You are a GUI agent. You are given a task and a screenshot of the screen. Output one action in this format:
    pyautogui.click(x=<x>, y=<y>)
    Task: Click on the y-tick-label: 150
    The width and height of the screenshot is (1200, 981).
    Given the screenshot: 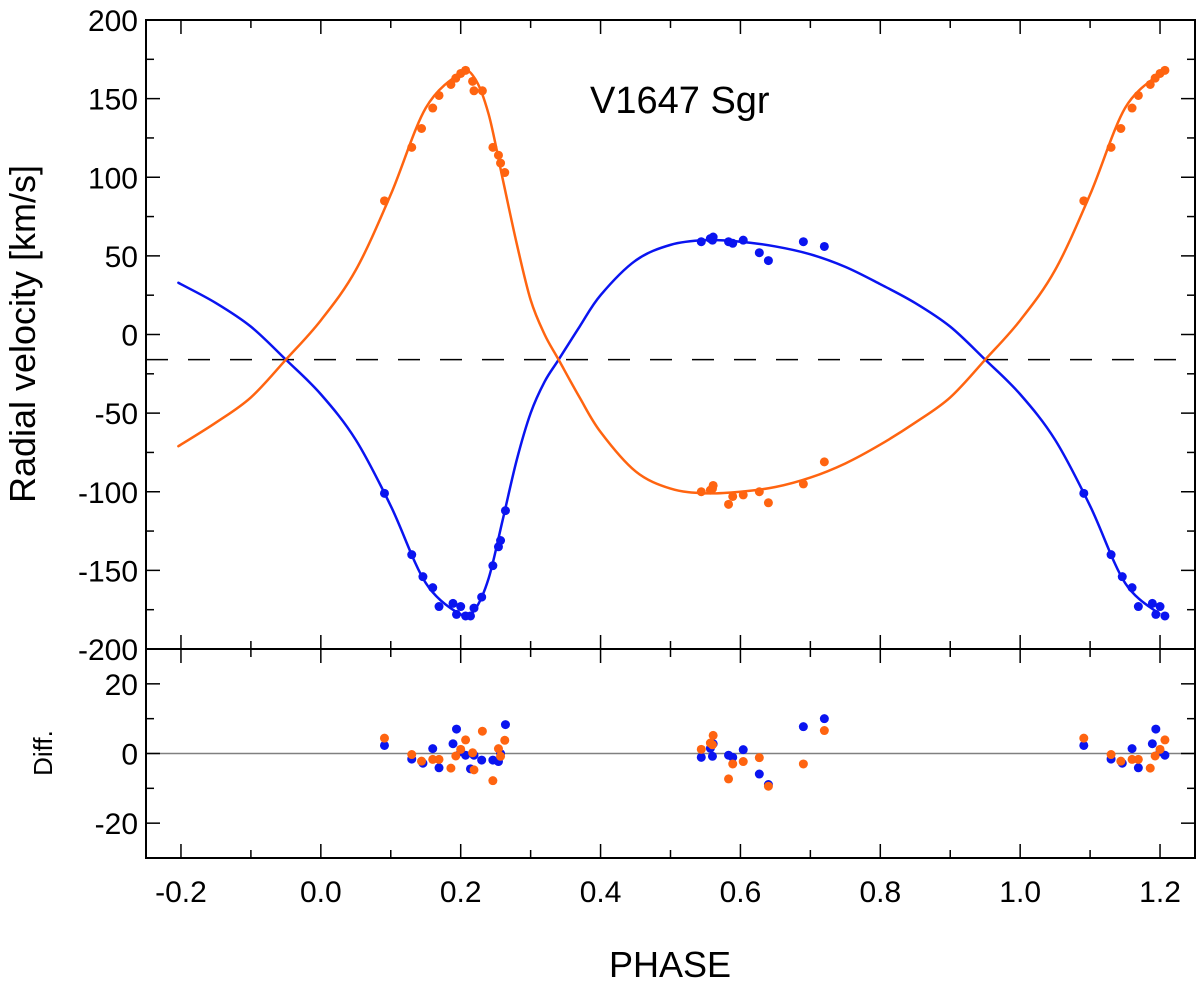 What is the action you would take?
    pyautogui.click(x=113, y=100)
    